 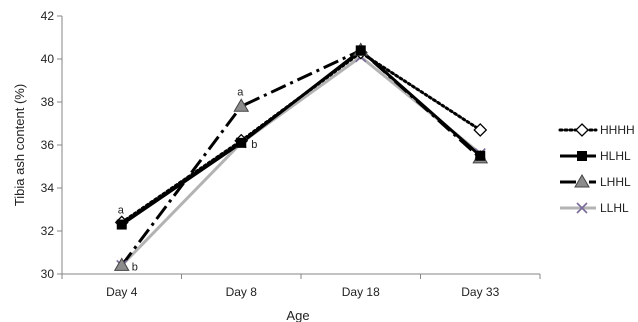 What do you see at coordinates (480, 130) in the screenshot?
I see `data-point-hhhh` at bounding box center [480, 130].